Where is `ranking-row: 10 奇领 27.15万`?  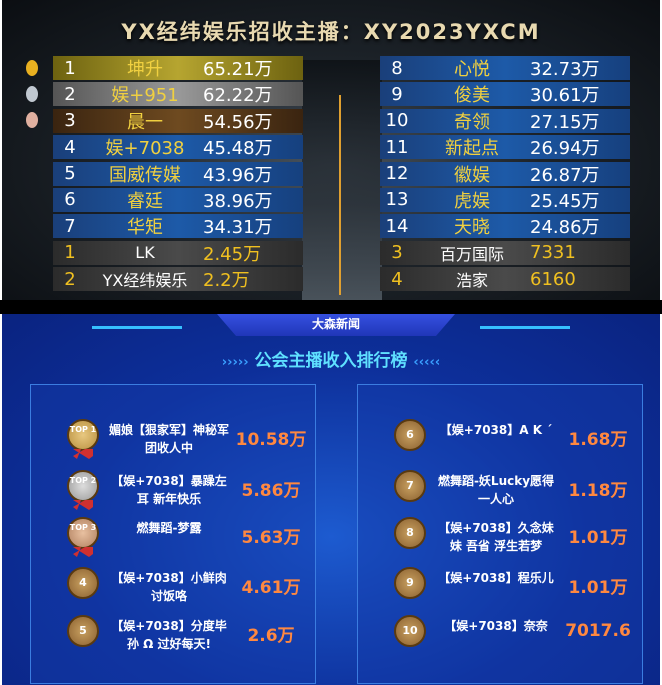 ranking-row: 10 奇领 27.15万 is located at coordinates (505, 120).